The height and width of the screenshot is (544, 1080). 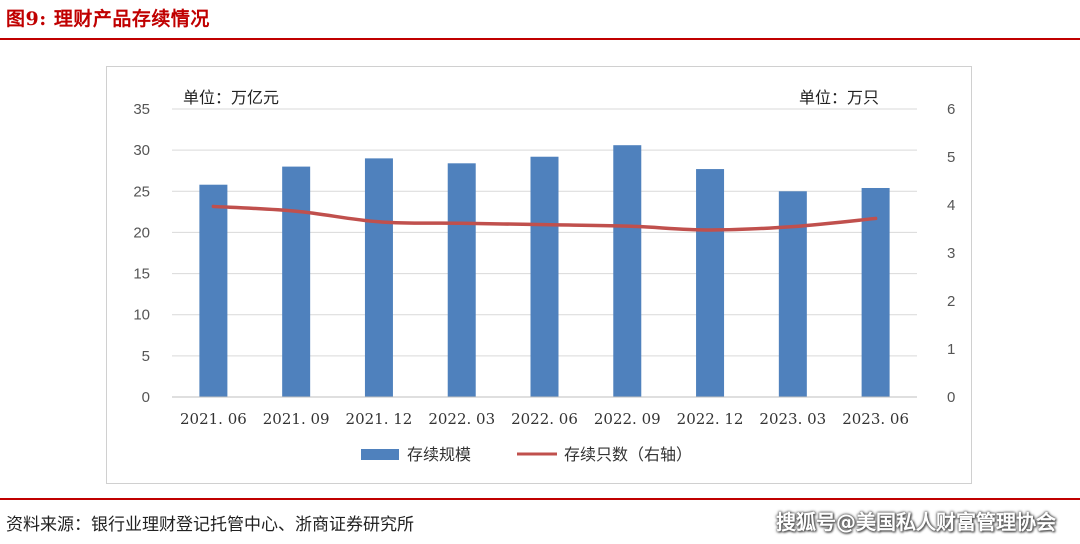 I want to click on top-divider, so click(x=540, y=39).